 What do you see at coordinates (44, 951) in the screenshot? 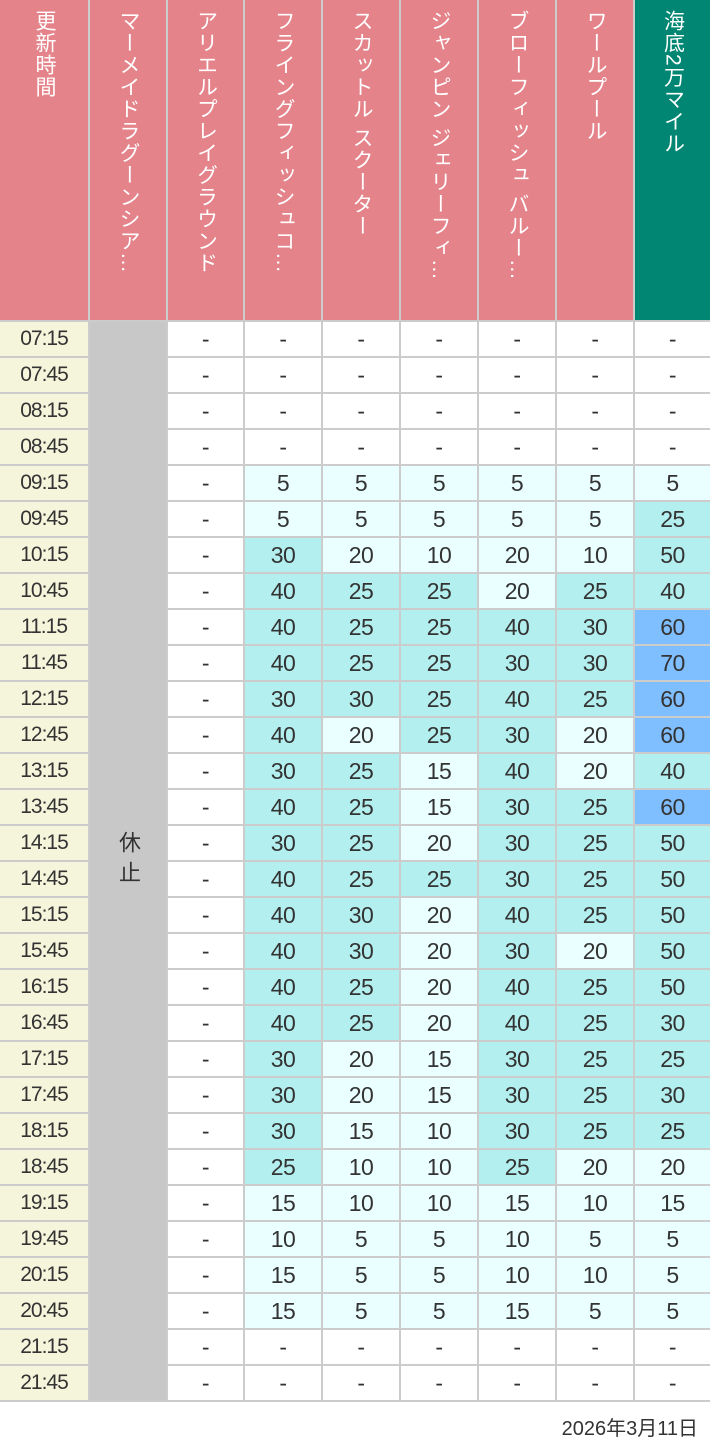
I see `time-cell: 15:45` at bounding box center [44, 951].